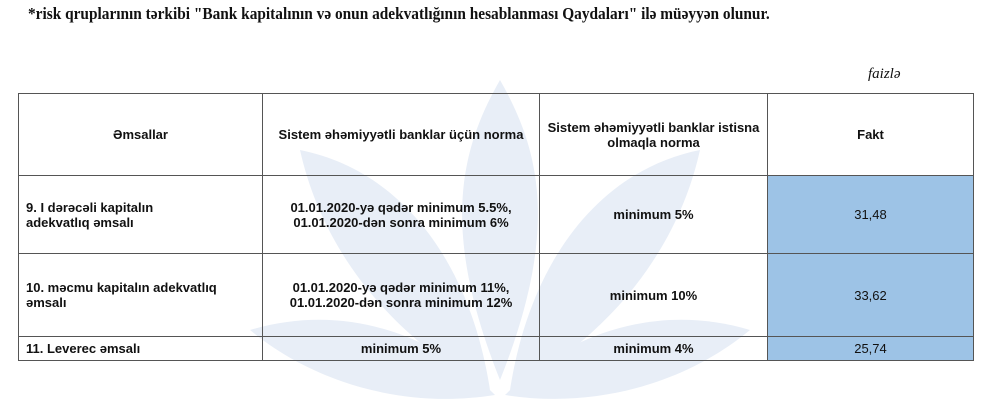 The width and height of the screenshot is (1000, 411). What do you see at coordinates (870, 348) in the screenshot?
I see `fakt-value: 25,74` at bounding box center [870, 348].